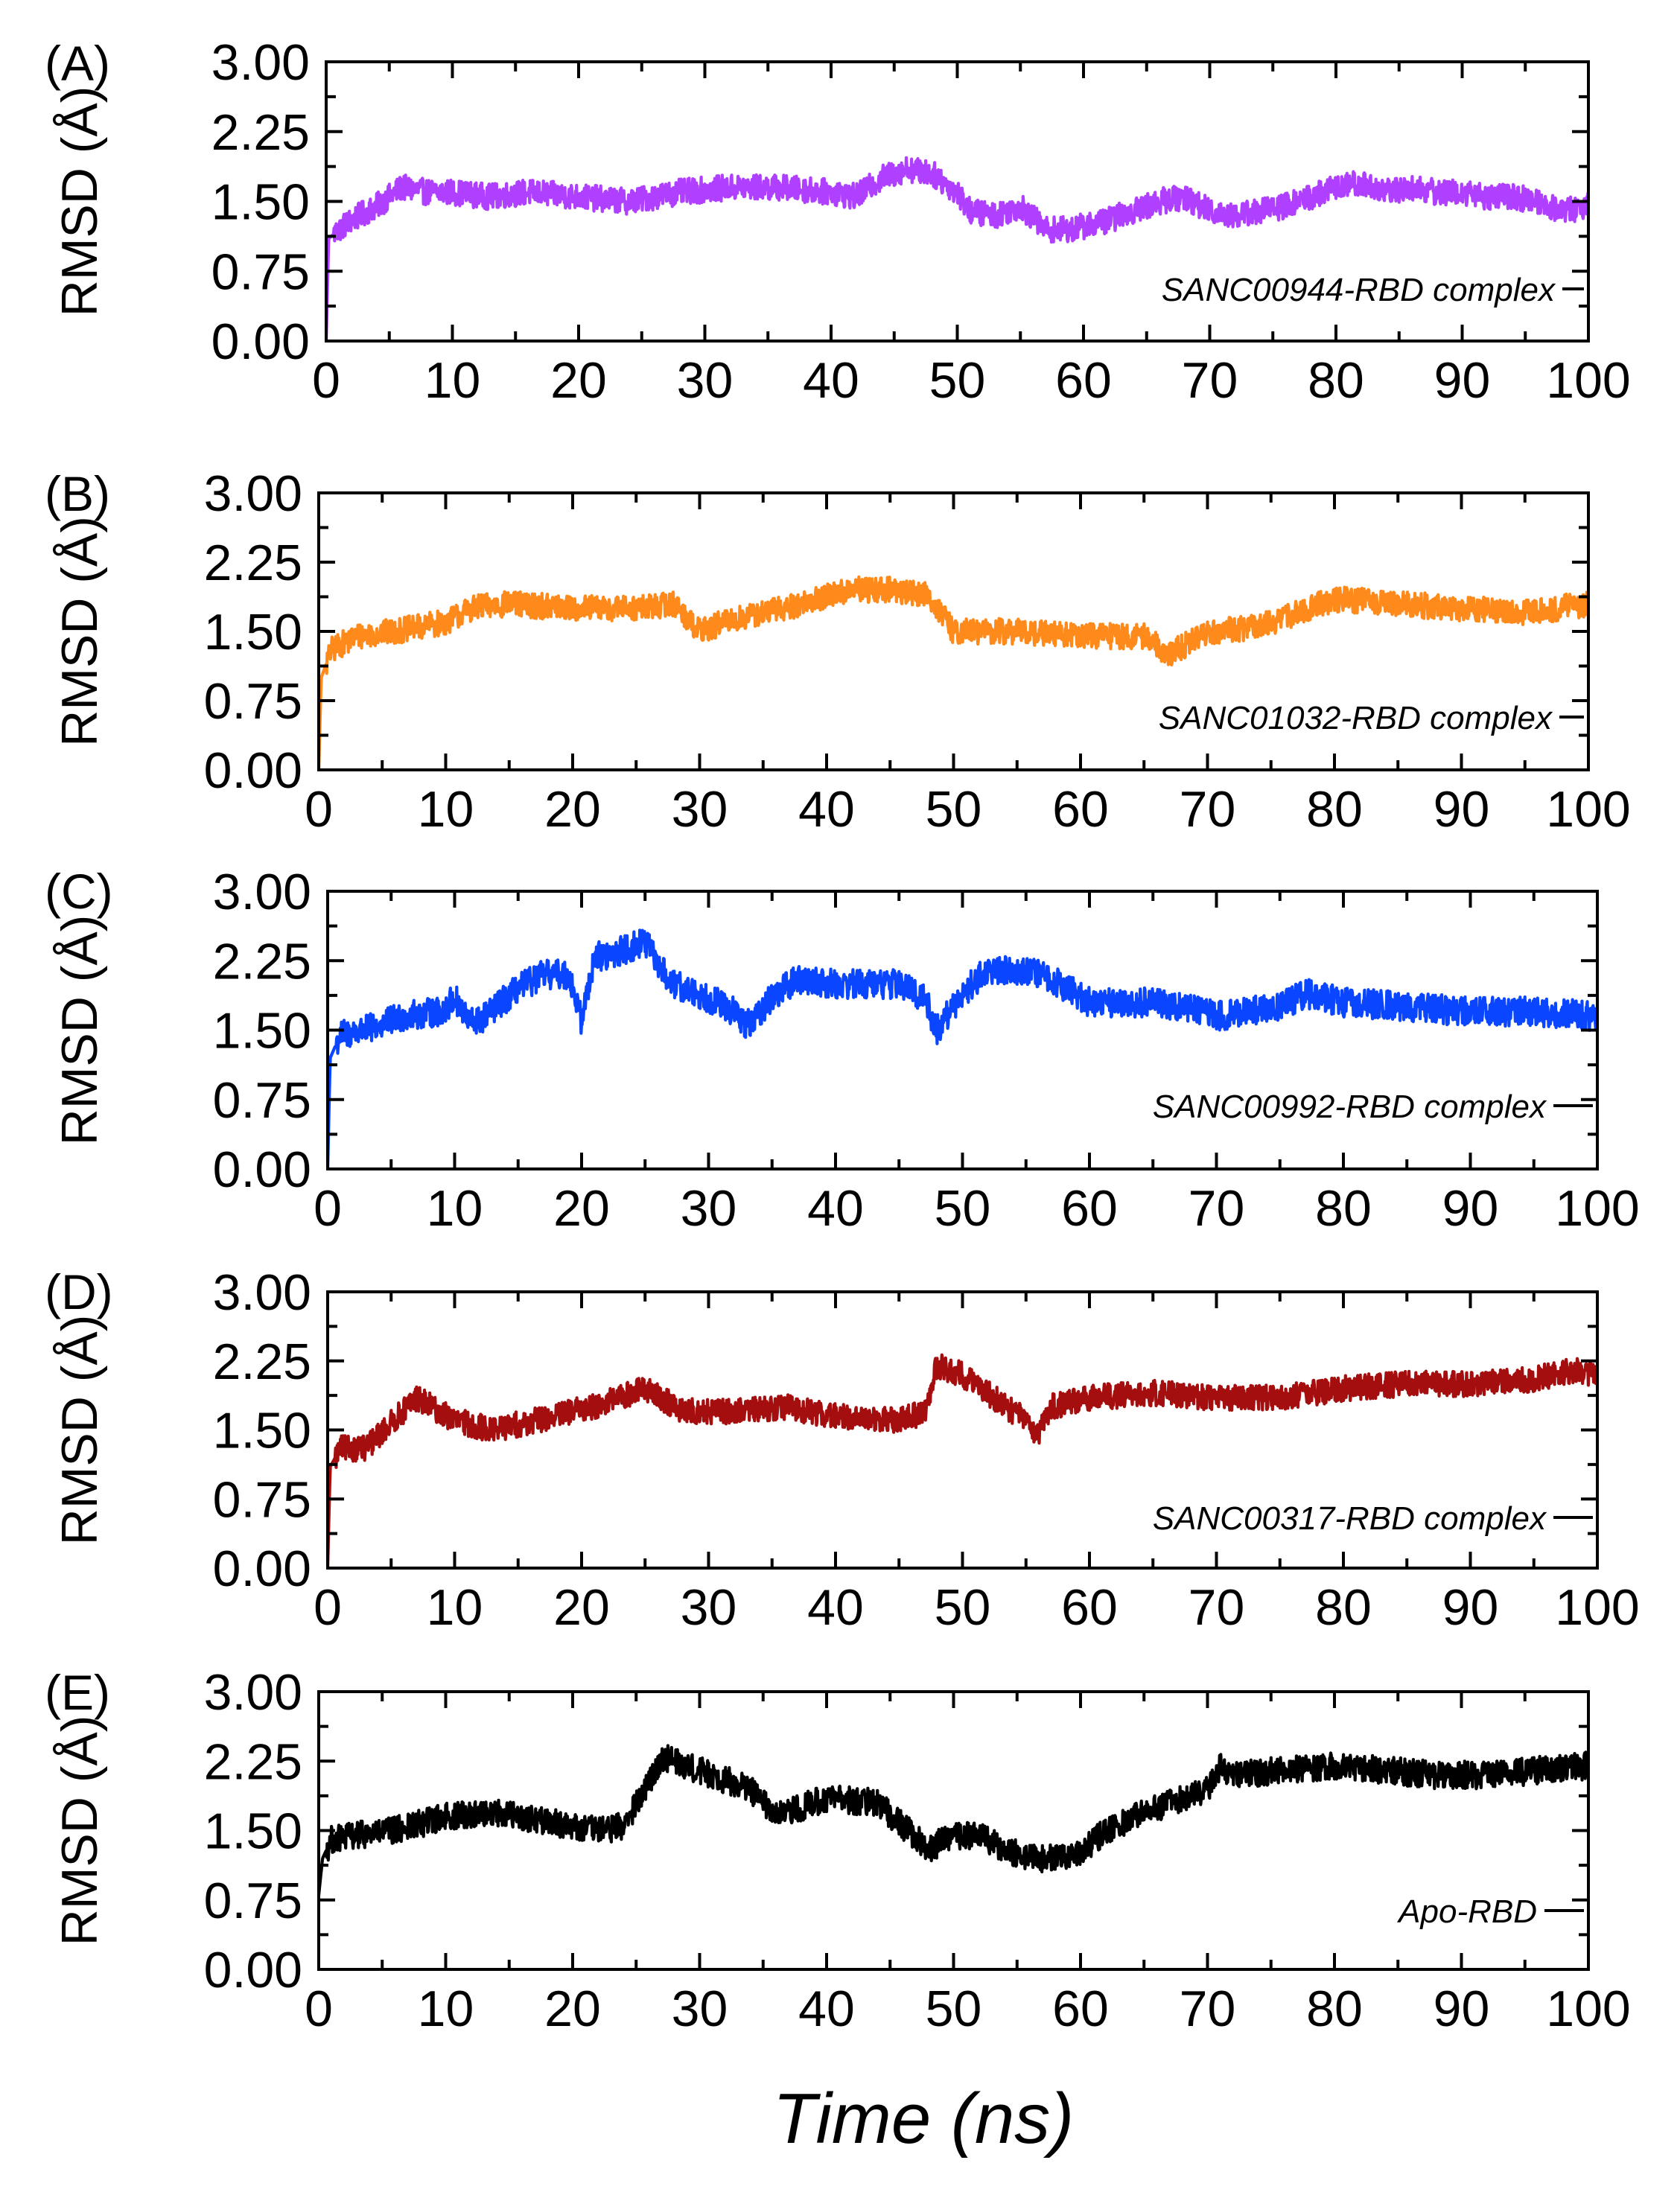  What do you see at coordinates (77, 1692) in the screenshot?
I see `panel-label: (E)` at bounding box center [77, 1692].